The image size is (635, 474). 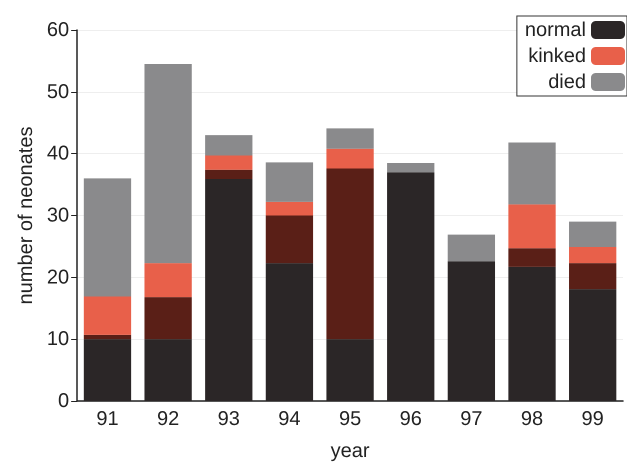 I want to click on legend-label: normal, so click(x=555, y=30).